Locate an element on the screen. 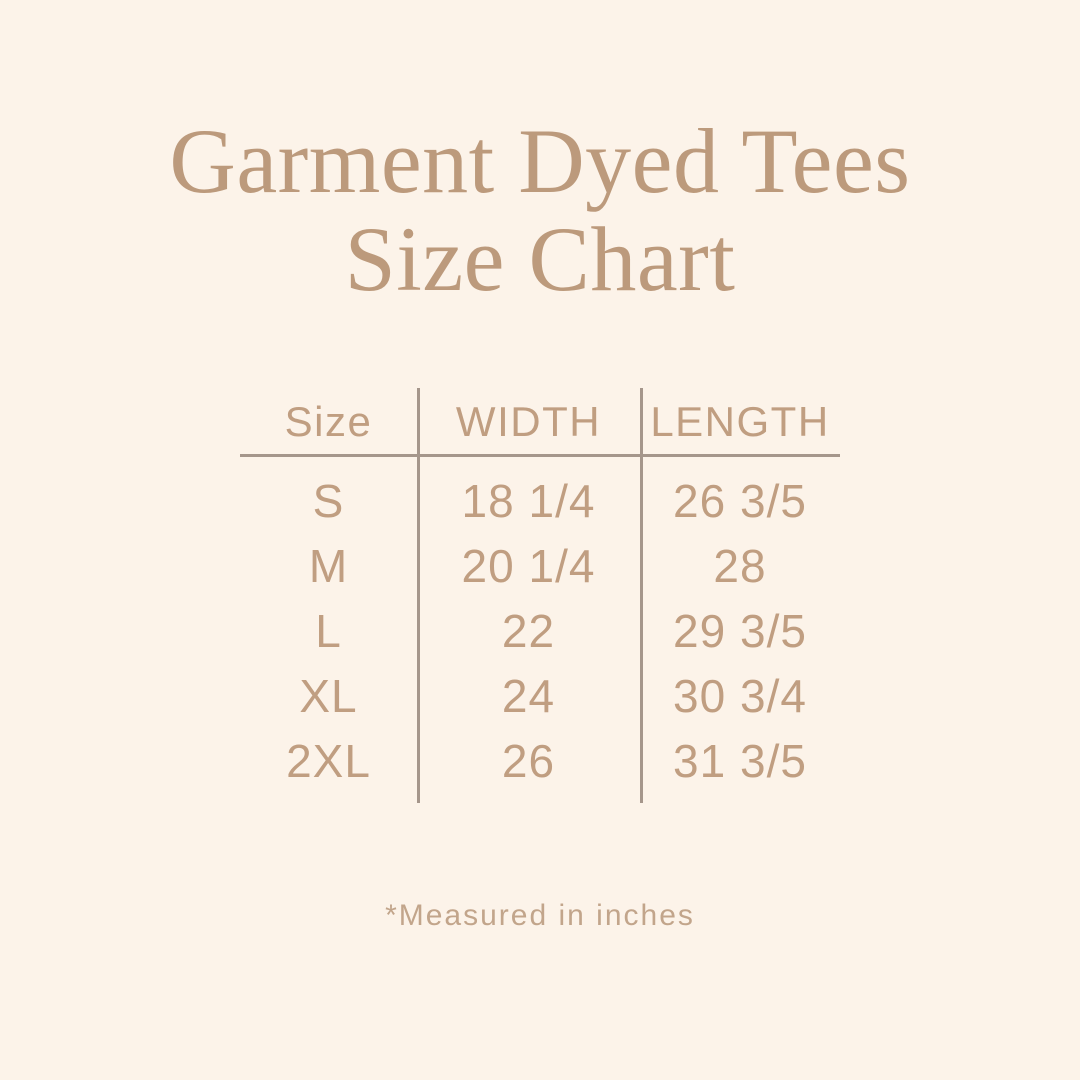 The image size is (1080, 1080). page-title-line2: Size Chart is located at coordinates (540, 259).